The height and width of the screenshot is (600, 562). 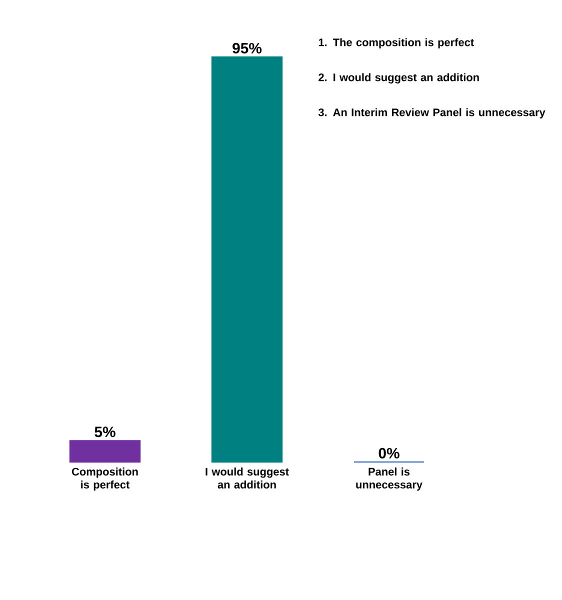 What do you see at coordinates (389, 479) in the screenshot?
I see `x-tick-label: Panel is unnecessary` at bounding box center [389, 479].